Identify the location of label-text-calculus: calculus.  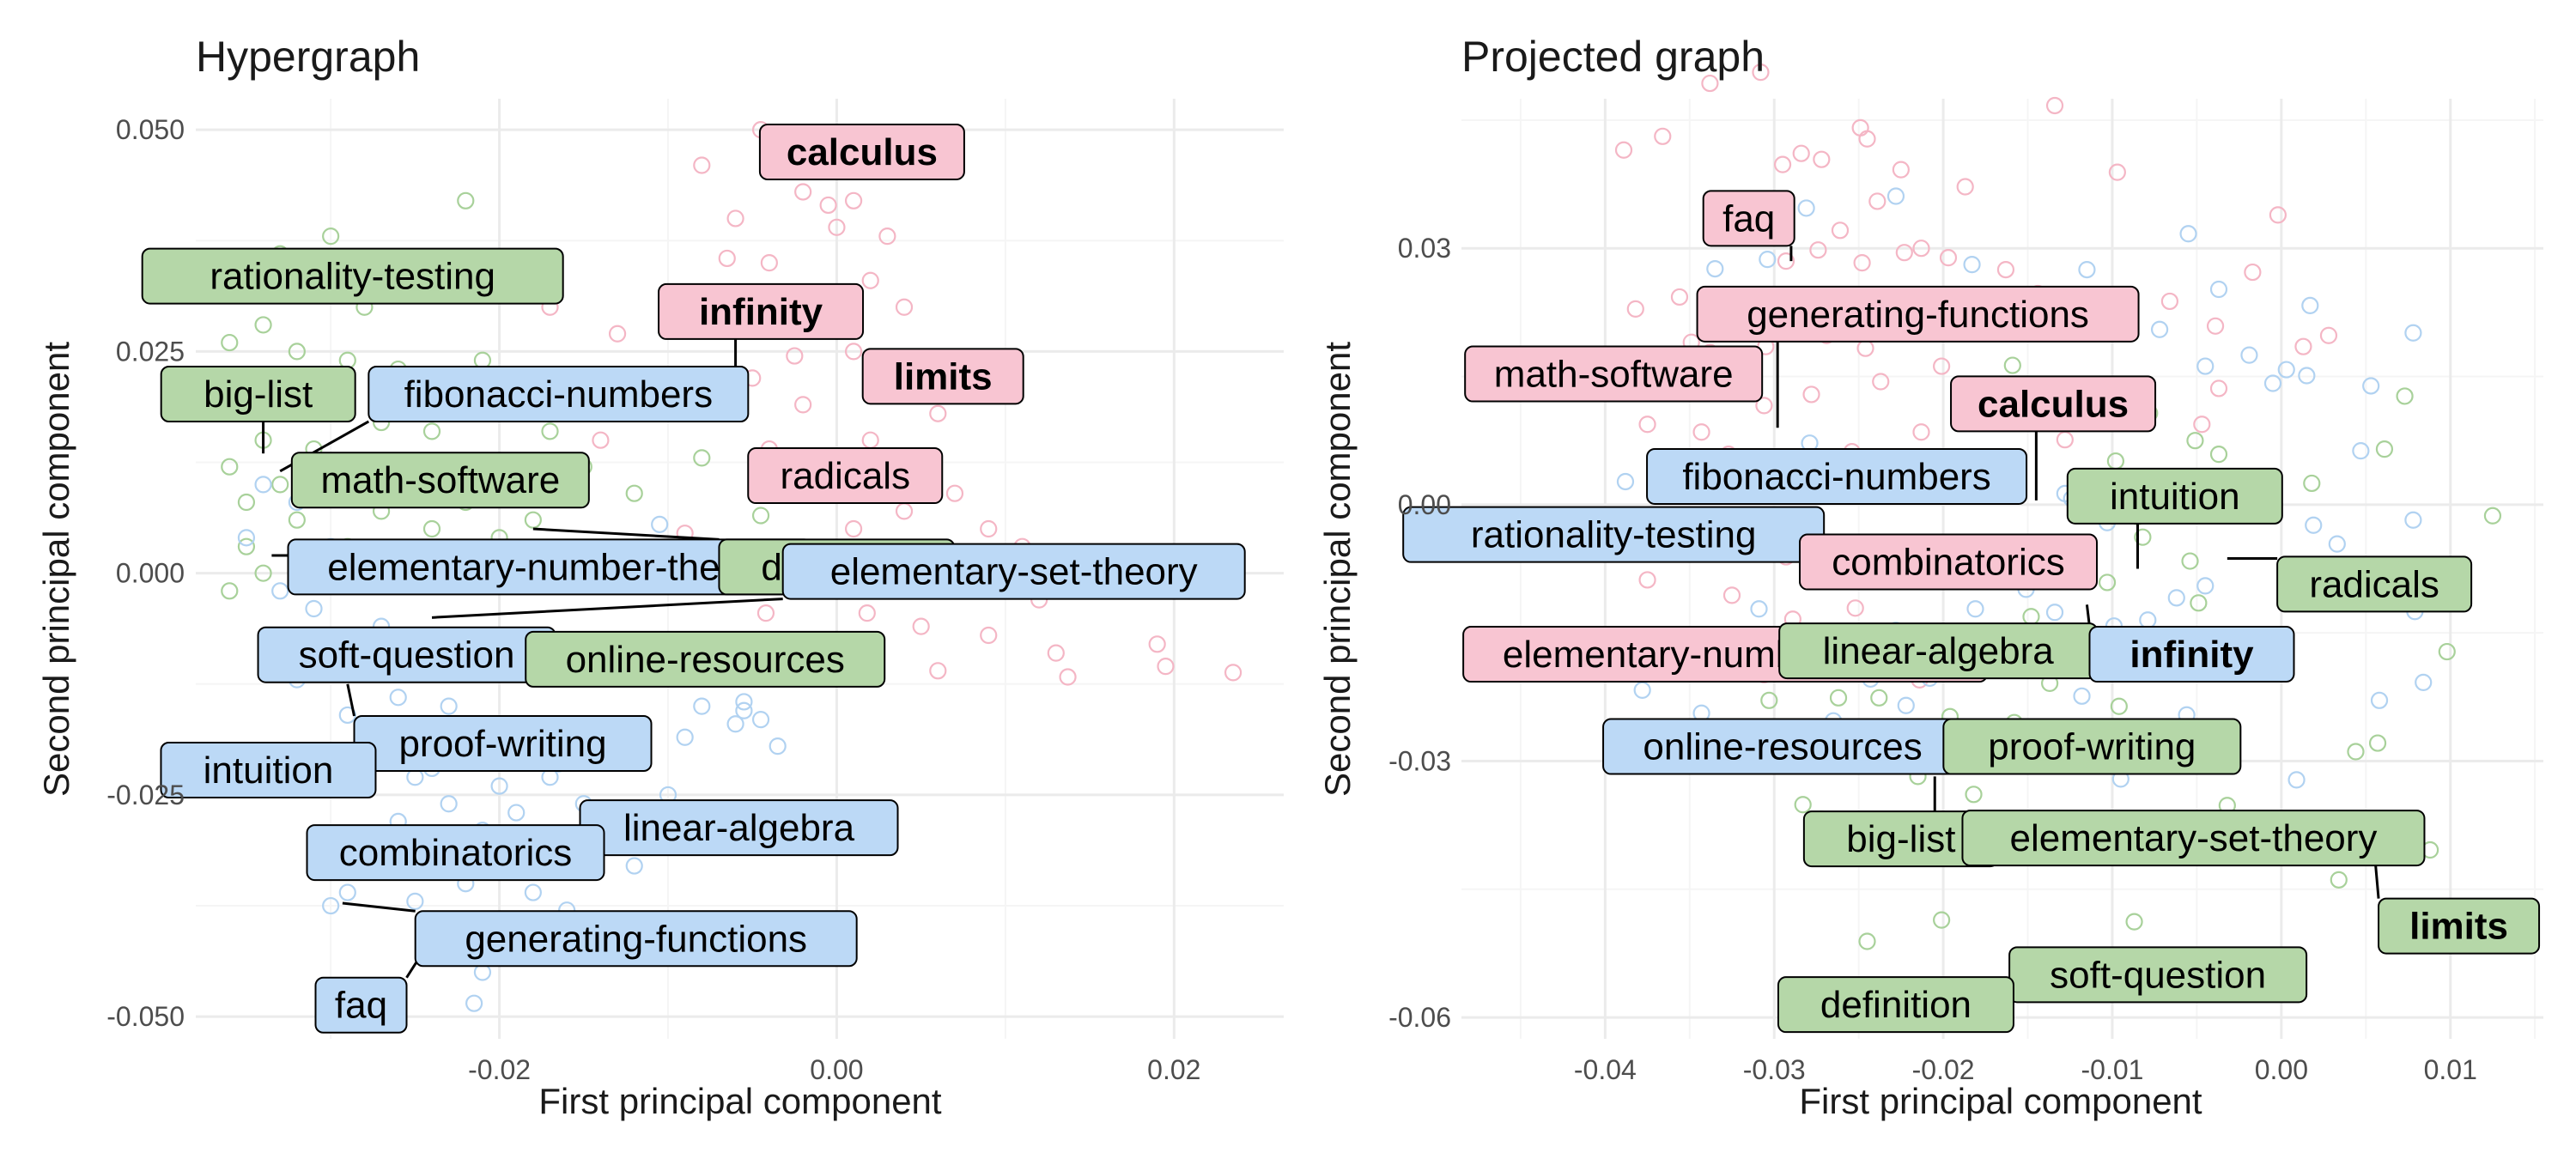
(2053, 404).